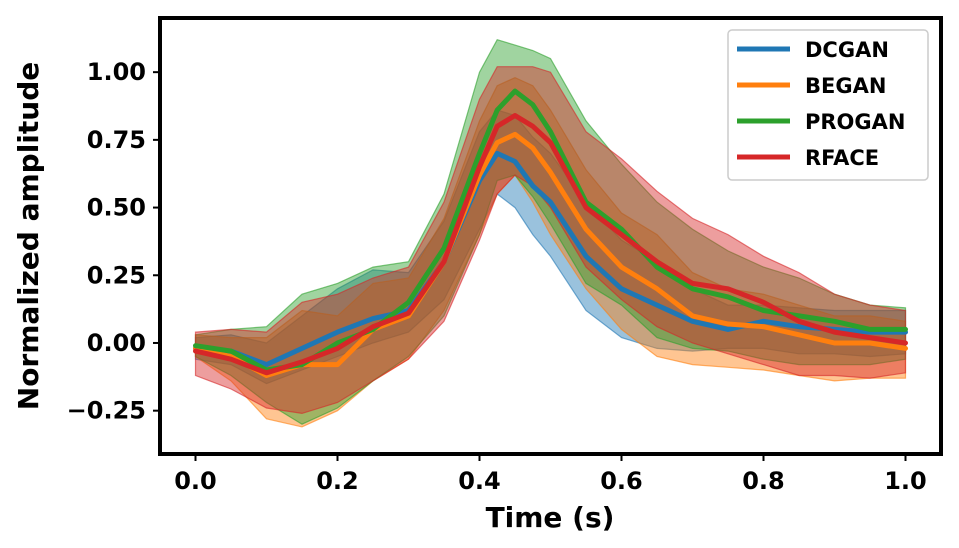 This screenshot has height=548, width=959. I want to click on x-tick-label: 1.0, so click(905, 481).